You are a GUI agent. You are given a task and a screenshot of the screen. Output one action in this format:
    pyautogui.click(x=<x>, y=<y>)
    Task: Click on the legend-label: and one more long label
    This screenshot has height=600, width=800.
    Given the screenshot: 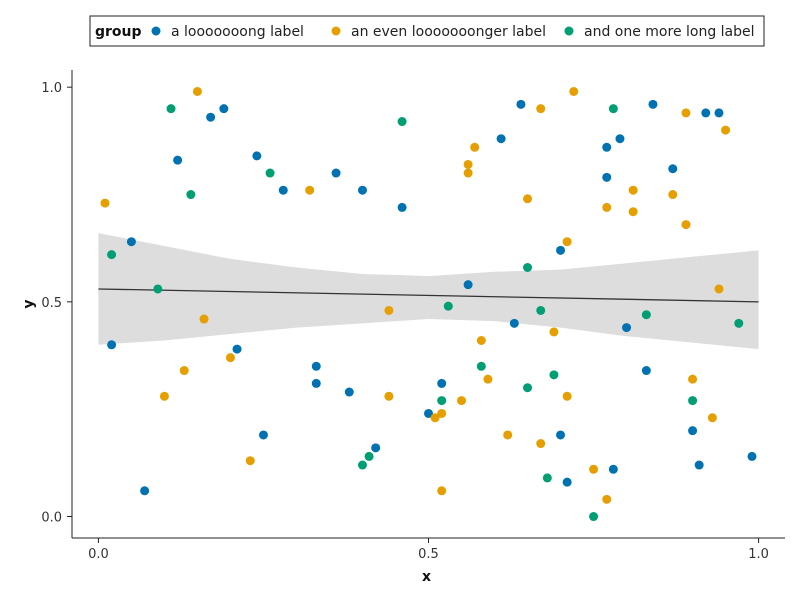 What is the action you would take?
    pyautogui.click(x=669, y=32)
    